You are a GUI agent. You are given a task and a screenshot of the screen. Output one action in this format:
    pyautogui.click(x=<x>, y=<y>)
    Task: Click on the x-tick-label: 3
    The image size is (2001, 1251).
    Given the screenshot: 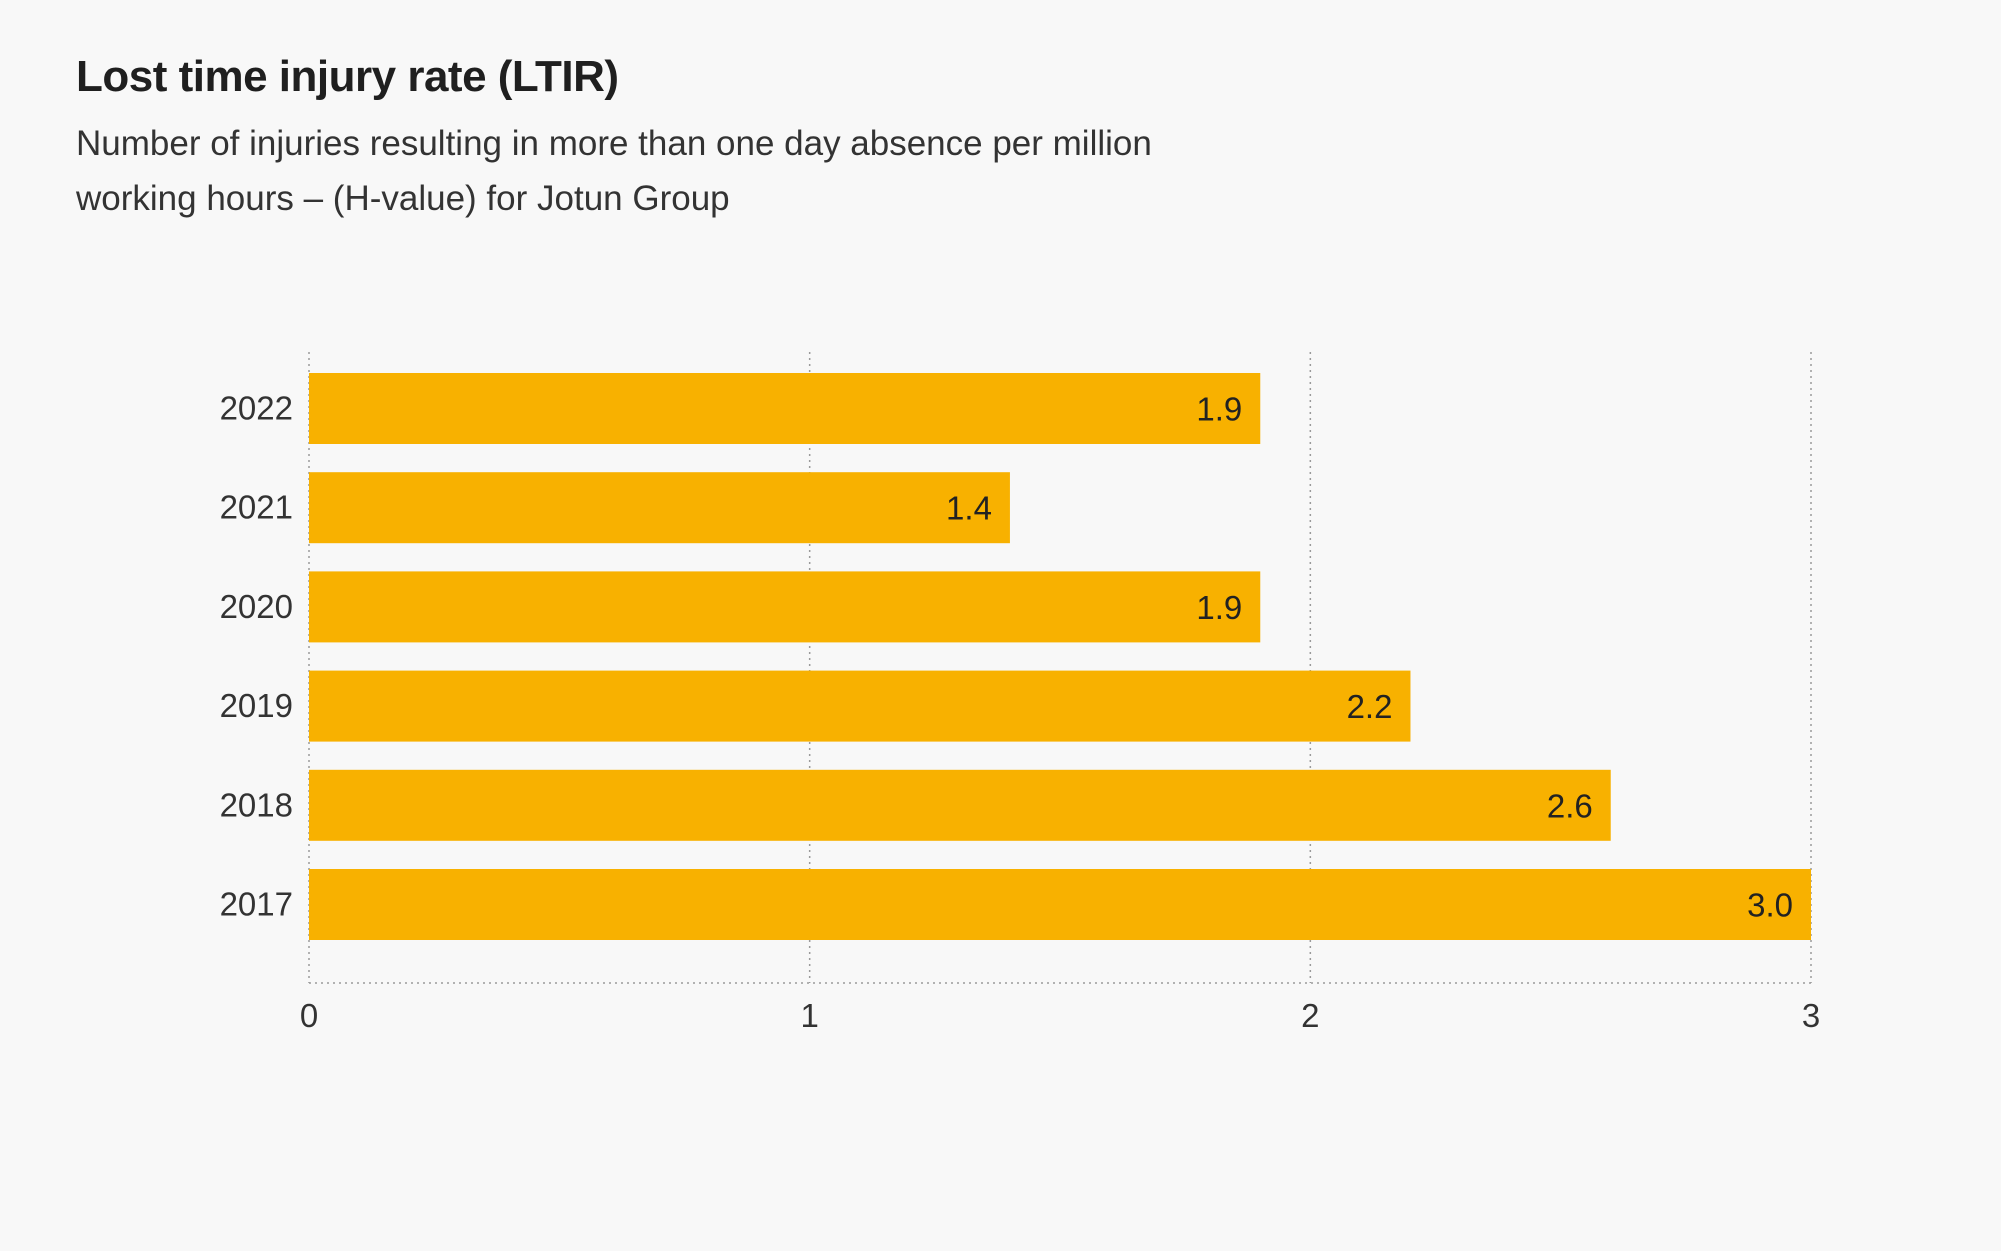 What is the action you would take?
    pyautogui.click(x=1811, y=1015)
    